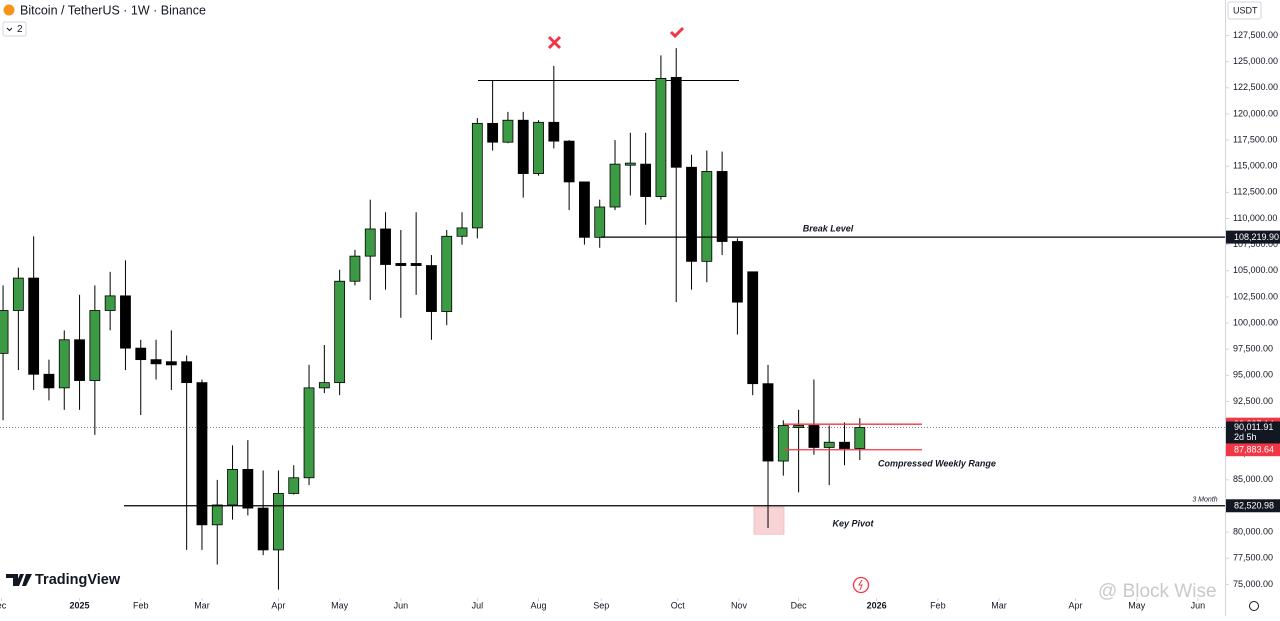  Describe the element at coordinates (799, 605) in the screenshot. I see `x-tick-label: Dec` at that location.